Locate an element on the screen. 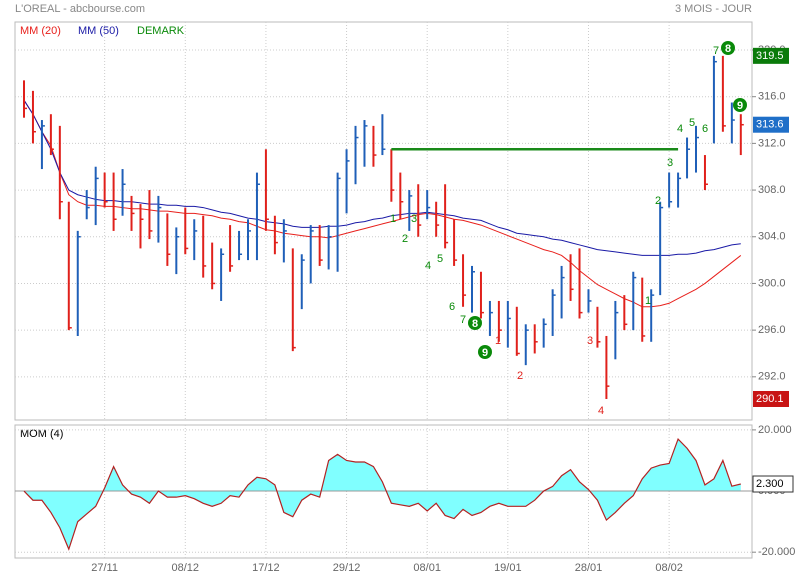 This screenshot has width=800, height=580. y-tick-label: 316.0 is located at coordinates (772, 97).